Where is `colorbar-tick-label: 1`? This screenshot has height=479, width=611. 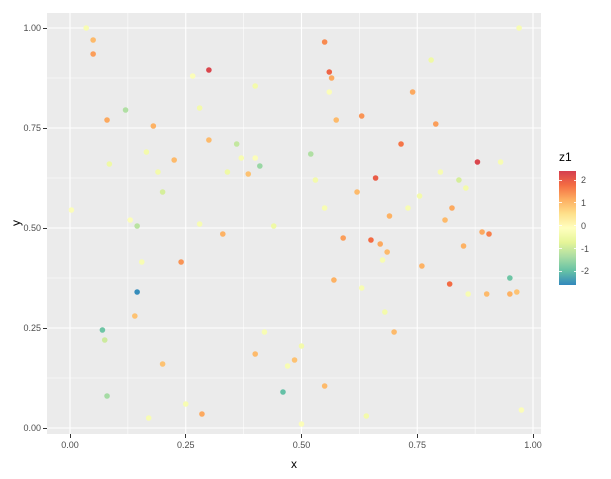
colorbar-tick-label: 1 is located at coordinates (584, 202).